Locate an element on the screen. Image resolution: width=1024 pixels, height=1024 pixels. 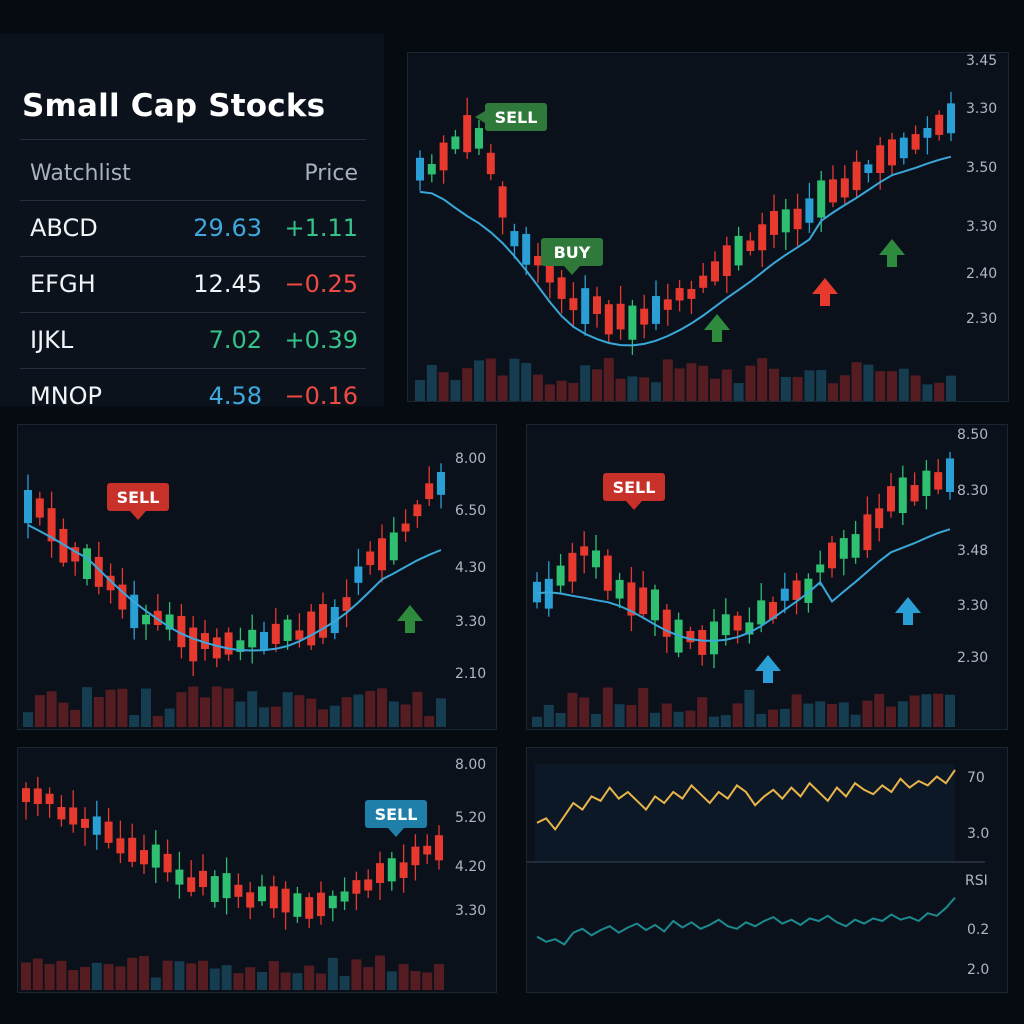
ticker-symbol: MNOP is located at coordinates (66, 396).